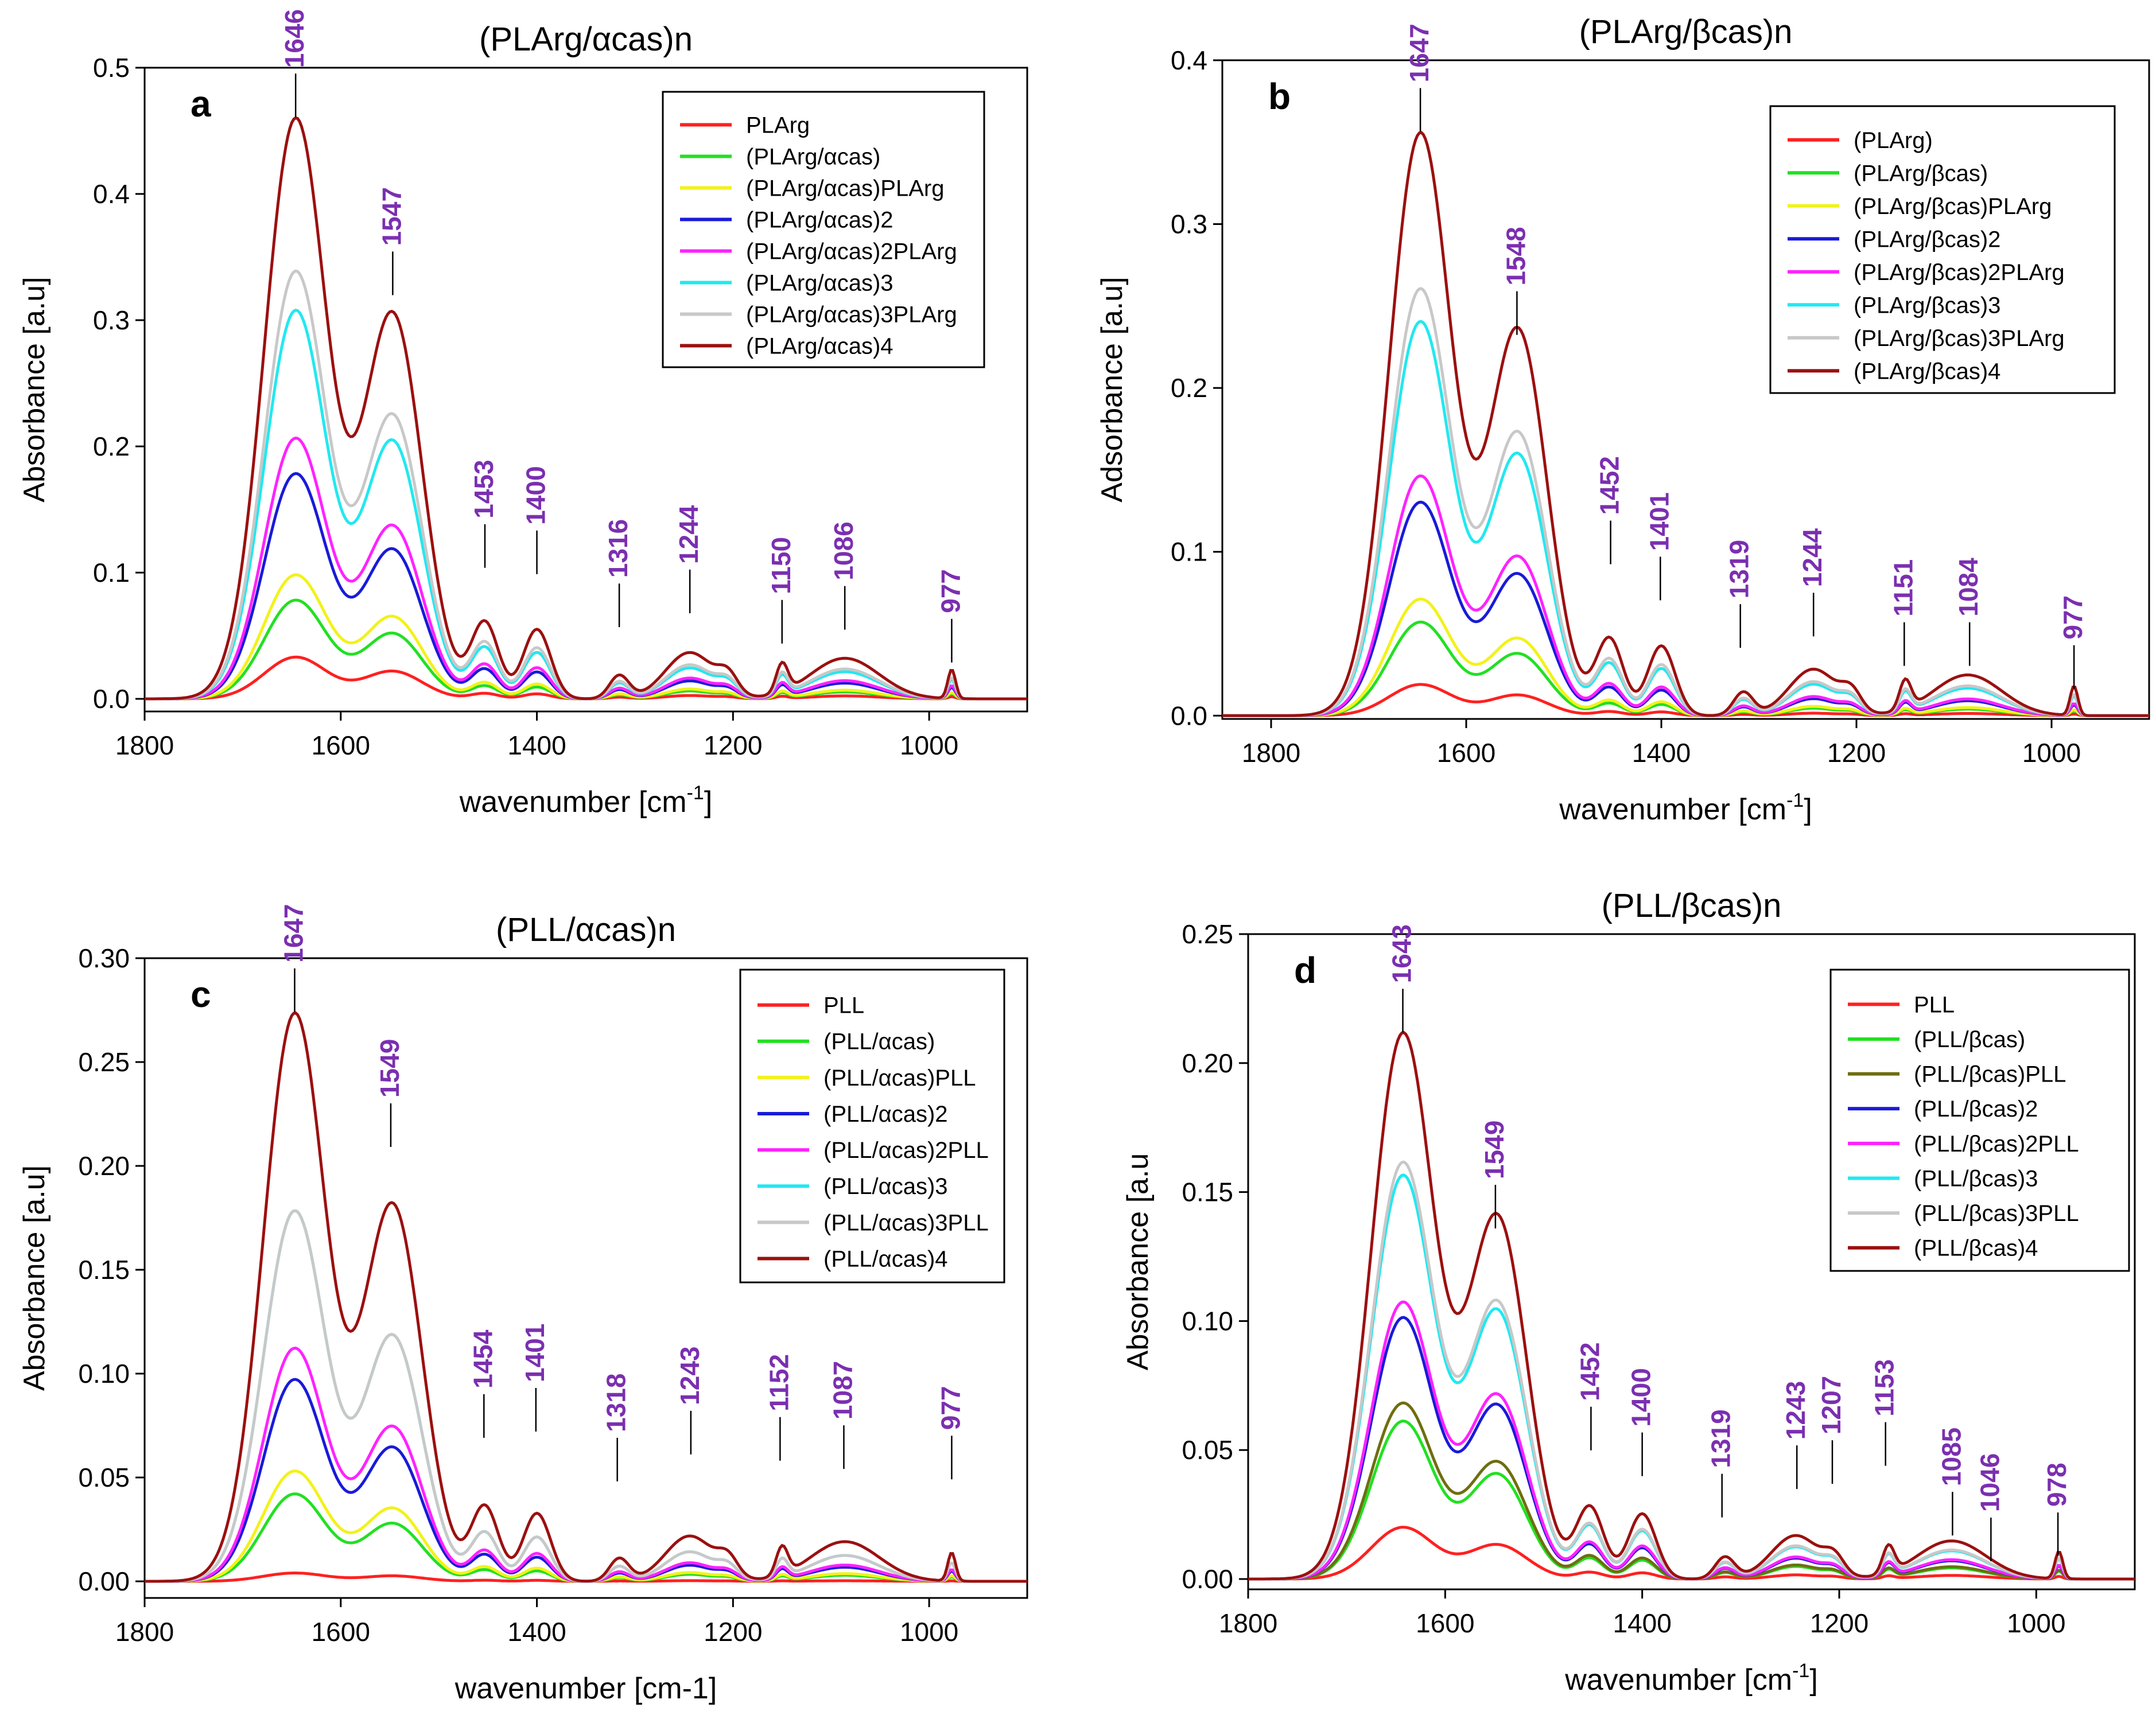  What do you see at coordinates (1189, 552) in the screenshot?
I see `y-tick-label: 0.1` at bounding box center [1189, 552].